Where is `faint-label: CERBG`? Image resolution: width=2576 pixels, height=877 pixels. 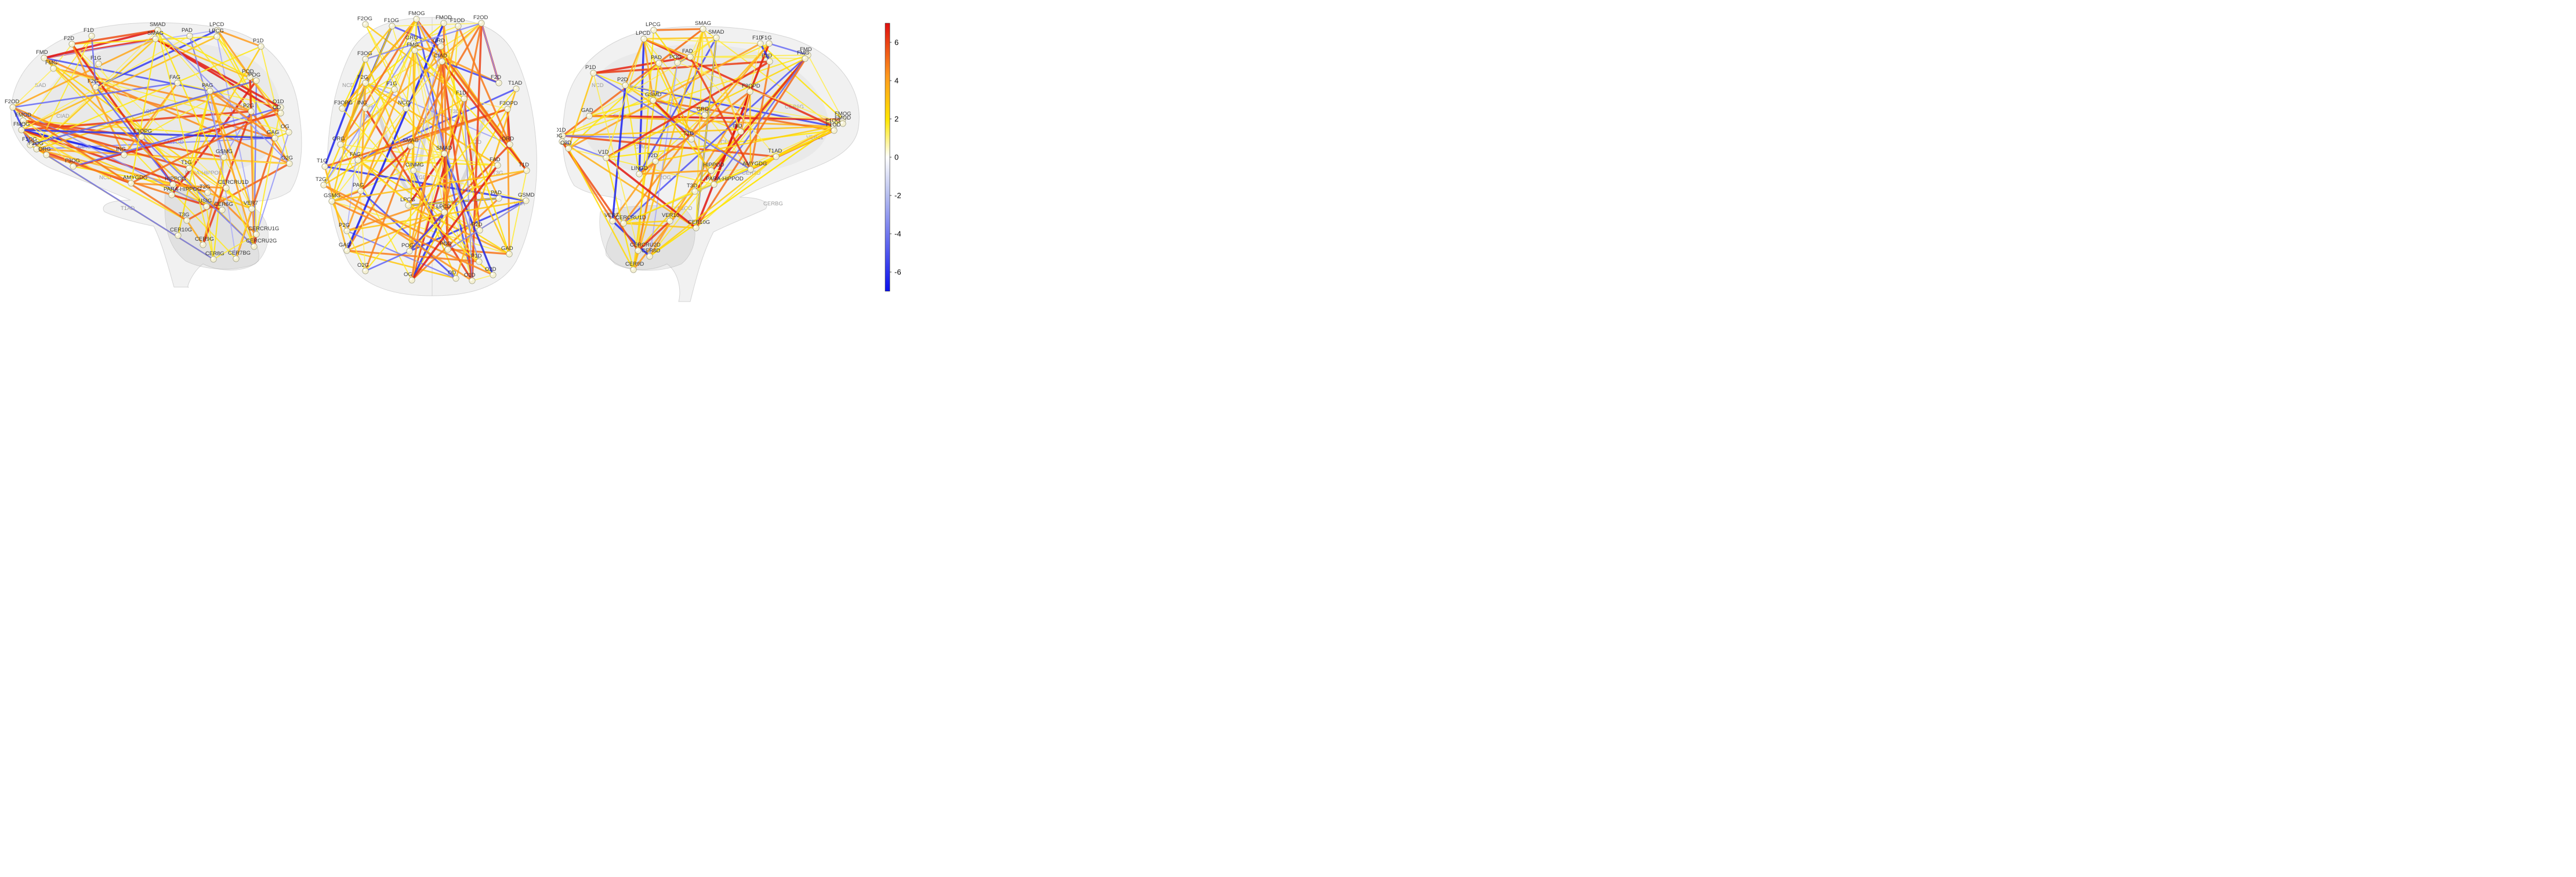
faint-label: CERBG is located at coordinates (773, 204).